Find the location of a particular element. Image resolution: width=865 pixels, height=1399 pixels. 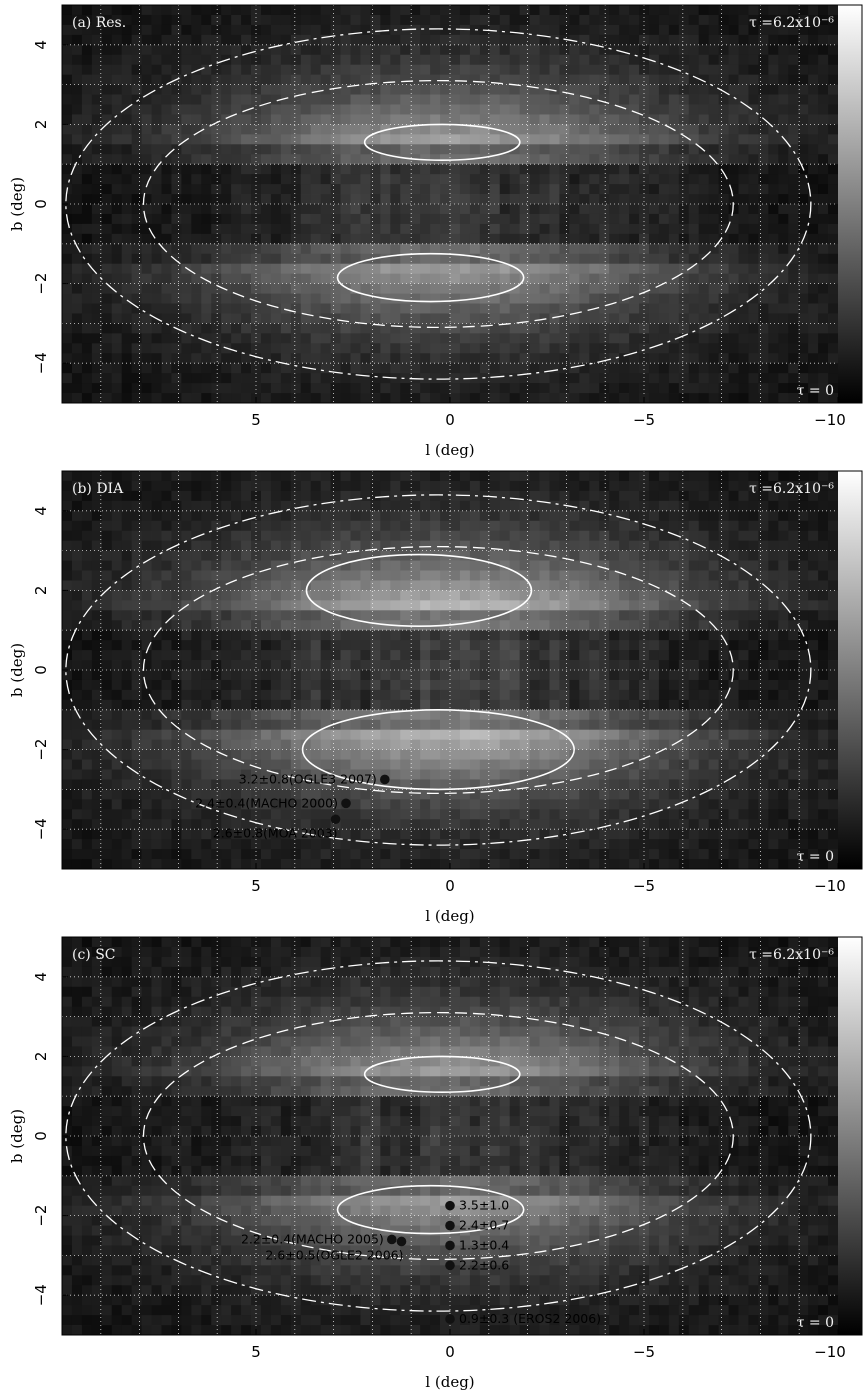

x-axis-label: l (deg) is located at coordinates (449, 450).